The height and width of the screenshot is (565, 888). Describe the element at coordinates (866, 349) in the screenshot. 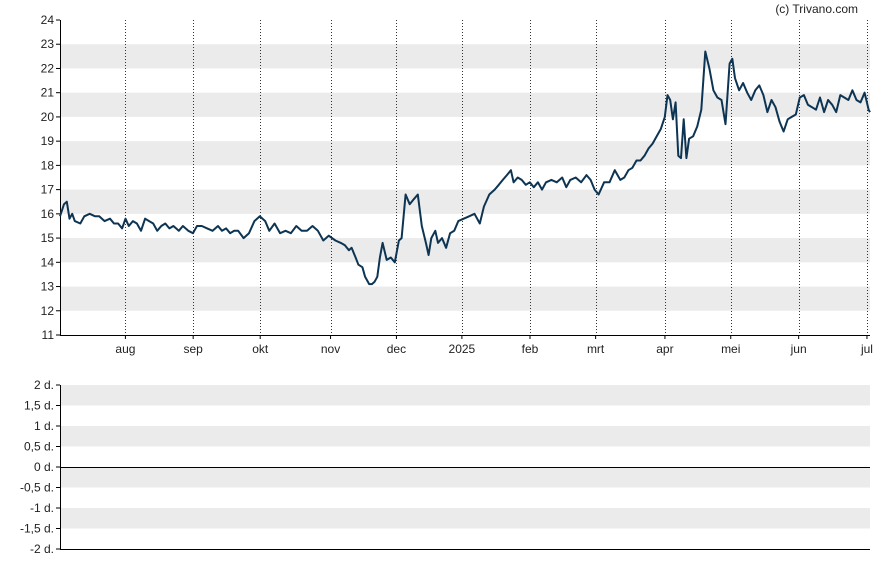

I see `x-tick-label-jul: jul` at that location.